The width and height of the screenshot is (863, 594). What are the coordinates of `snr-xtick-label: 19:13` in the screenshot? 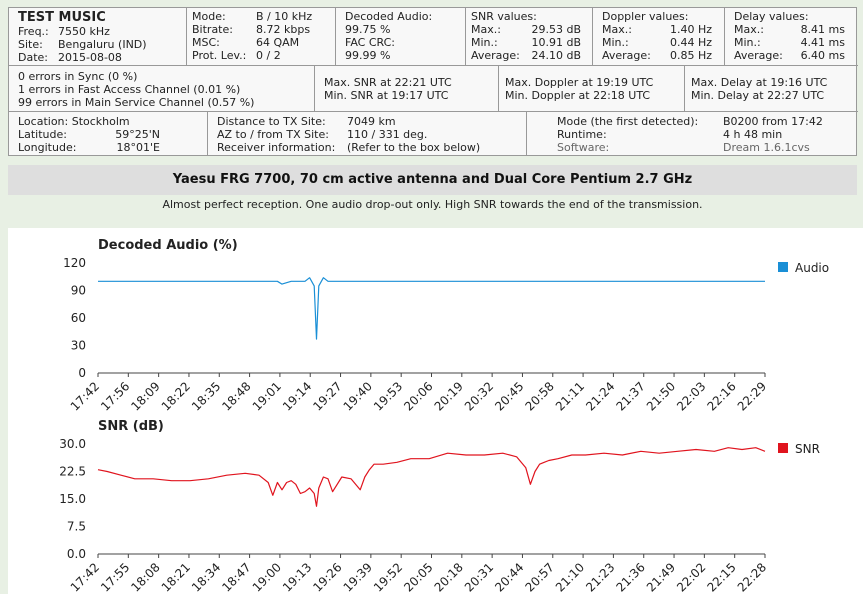 It's located at (297, 577).